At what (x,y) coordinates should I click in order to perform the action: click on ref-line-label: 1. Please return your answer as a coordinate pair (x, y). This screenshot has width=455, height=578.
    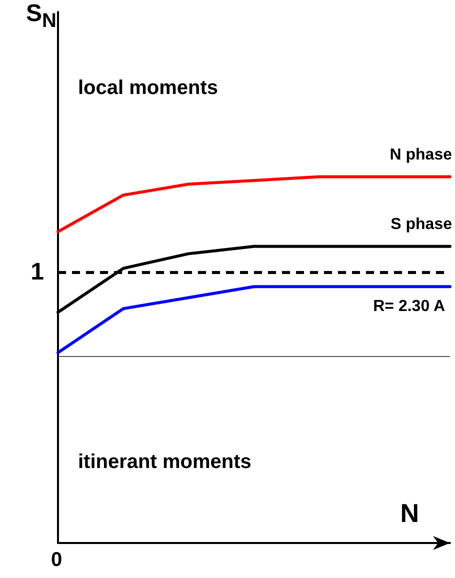
    Looking at the image, I should click on (37, 272).